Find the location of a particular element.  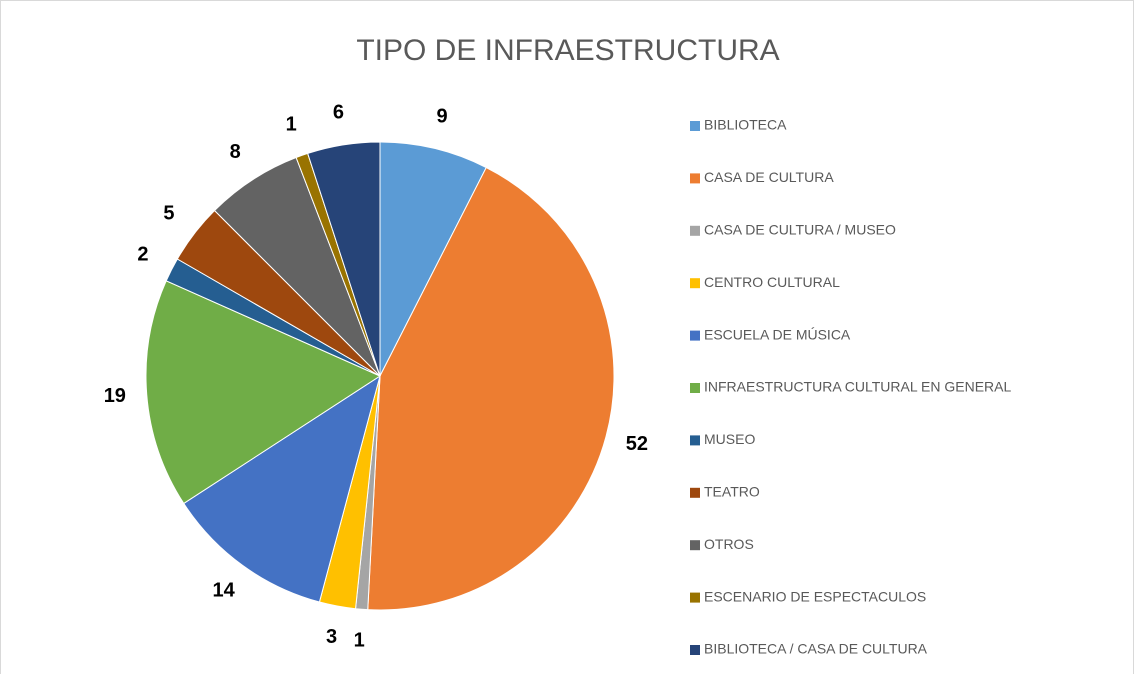

data-label: 3 is located at coordinates (331, 637).